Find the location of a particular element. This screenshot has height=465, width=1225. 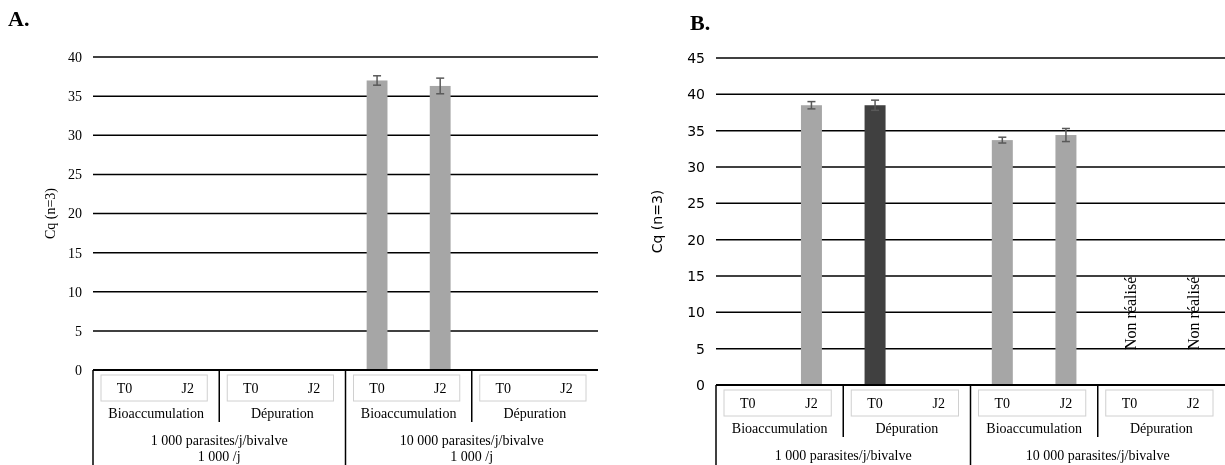

text: 1 000 parasites/j/bivalve 1 000 /j is located at coordinates (219, 448).